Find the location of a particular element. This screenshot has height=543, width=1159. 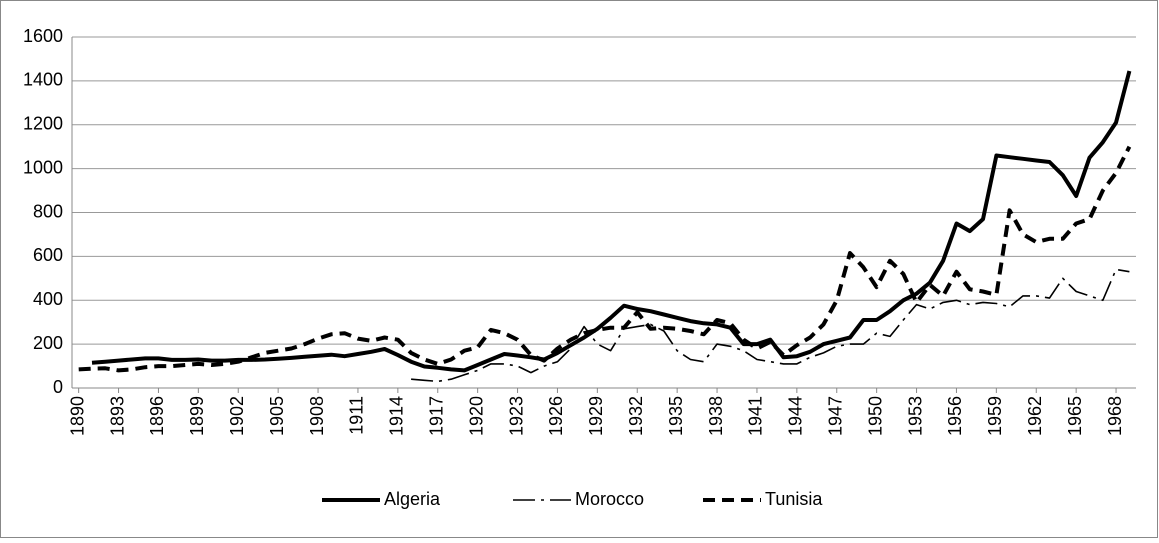

x-tick-label: 1896 is located at coordinates (157, 416).